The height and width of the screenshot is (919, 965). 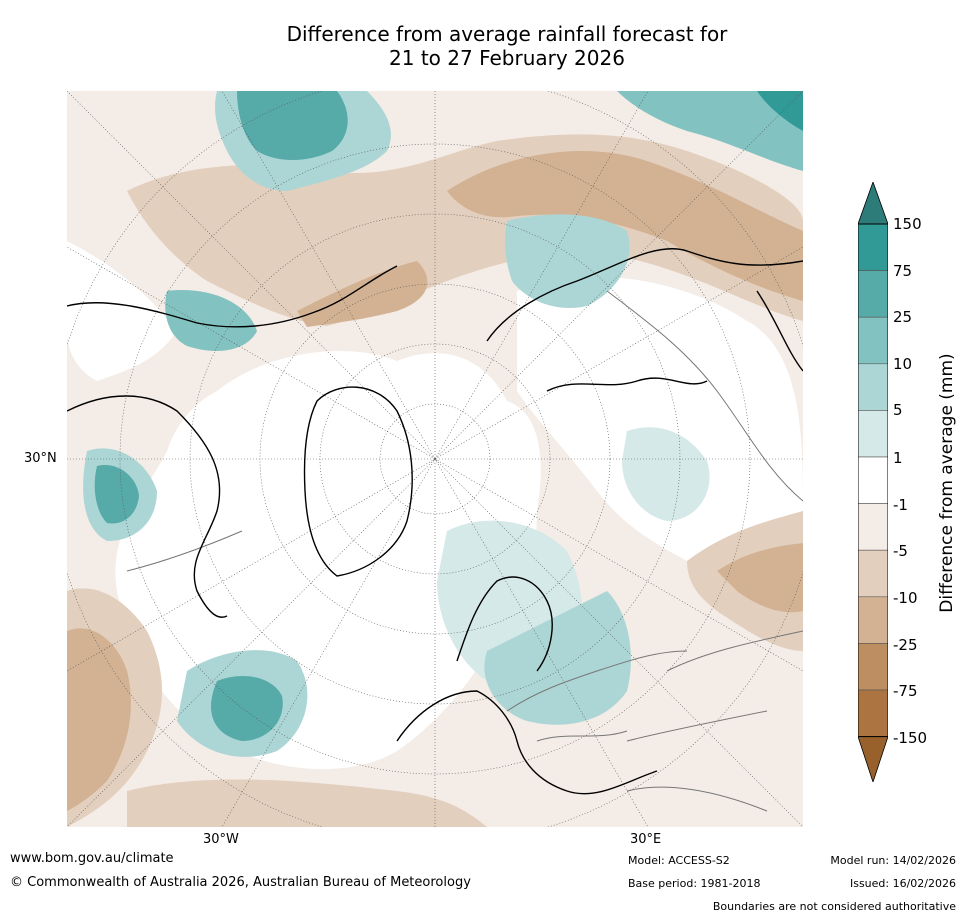 I want to click on graticule-meridian-150w, so click(x=328, y=275).